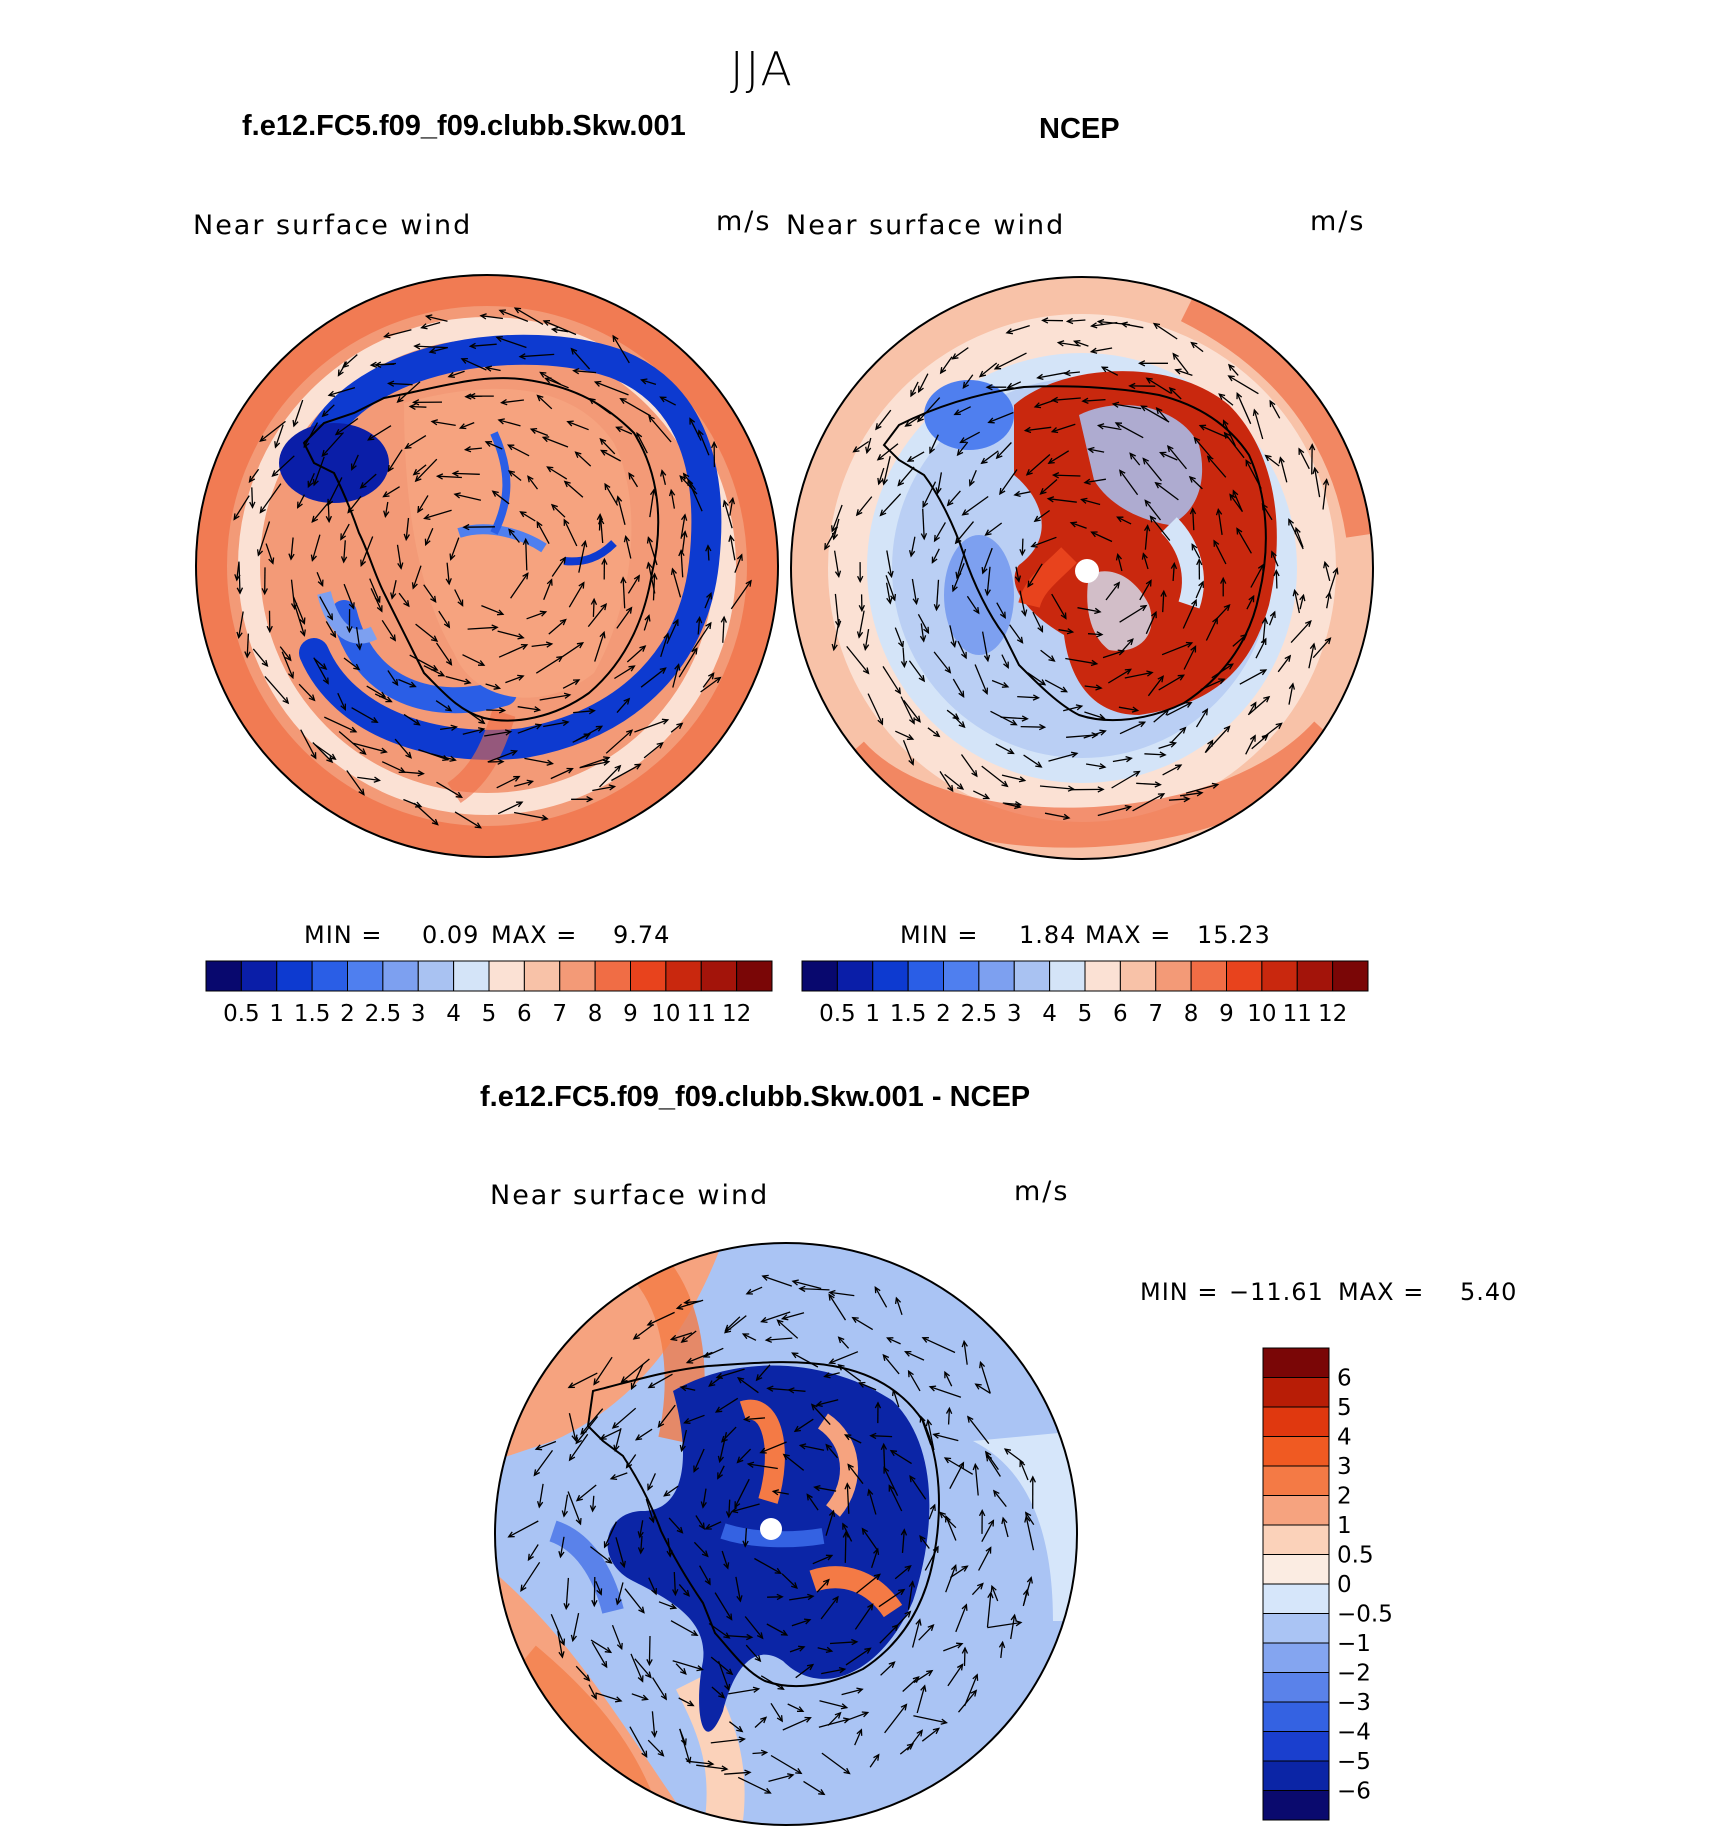 Image resolution: width=1710 pixels, height=1827 pixels. I want to click on colorbar-tick-label: −6, so click(1354, 1792).